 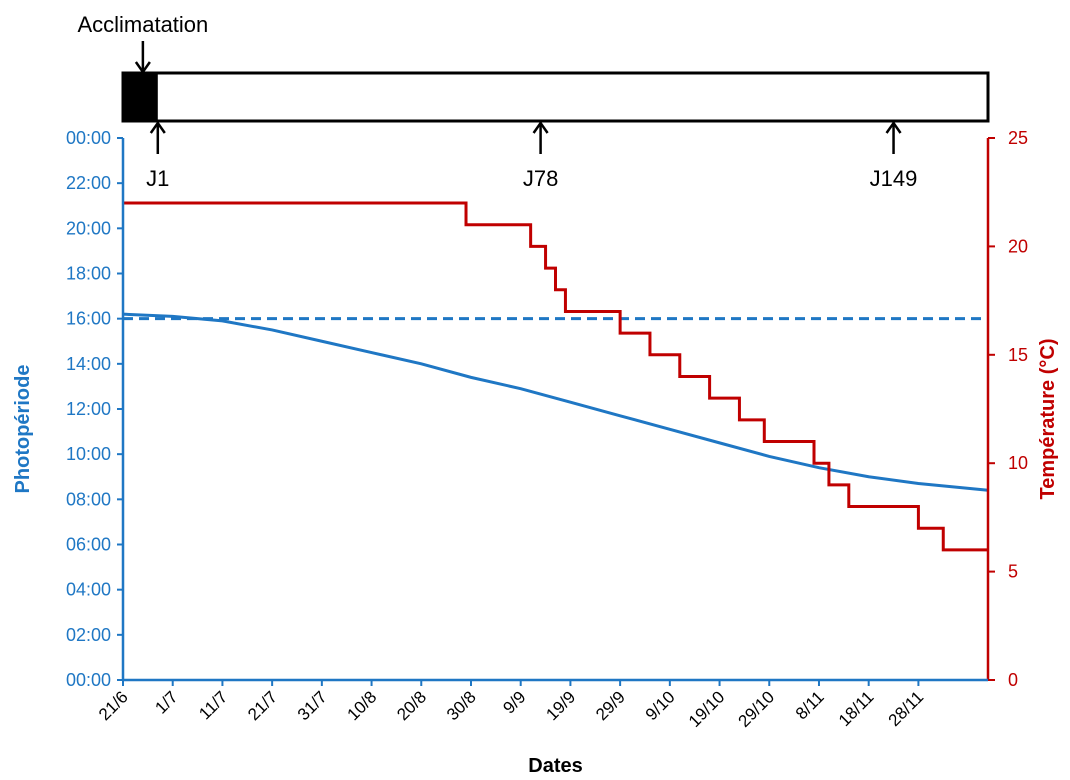 I want to click on x-tick-label: 21/6, so click(x=113, y=705).